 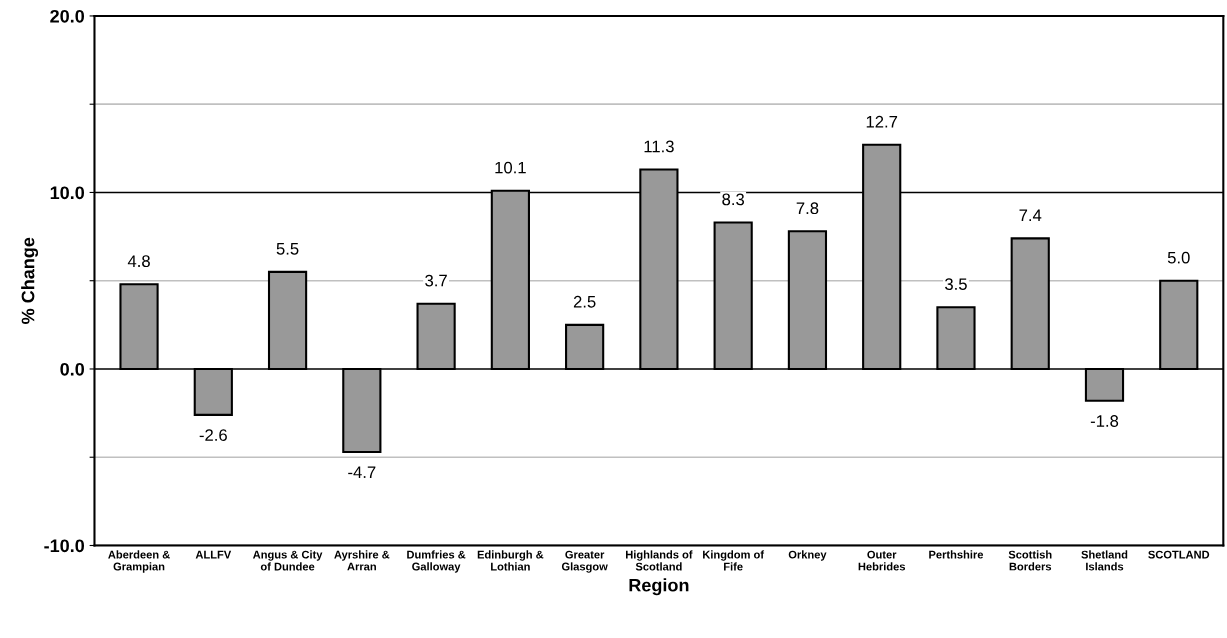 I want to click on x-tick-label: Kingdom of Fife, so click(x=734, y=560).